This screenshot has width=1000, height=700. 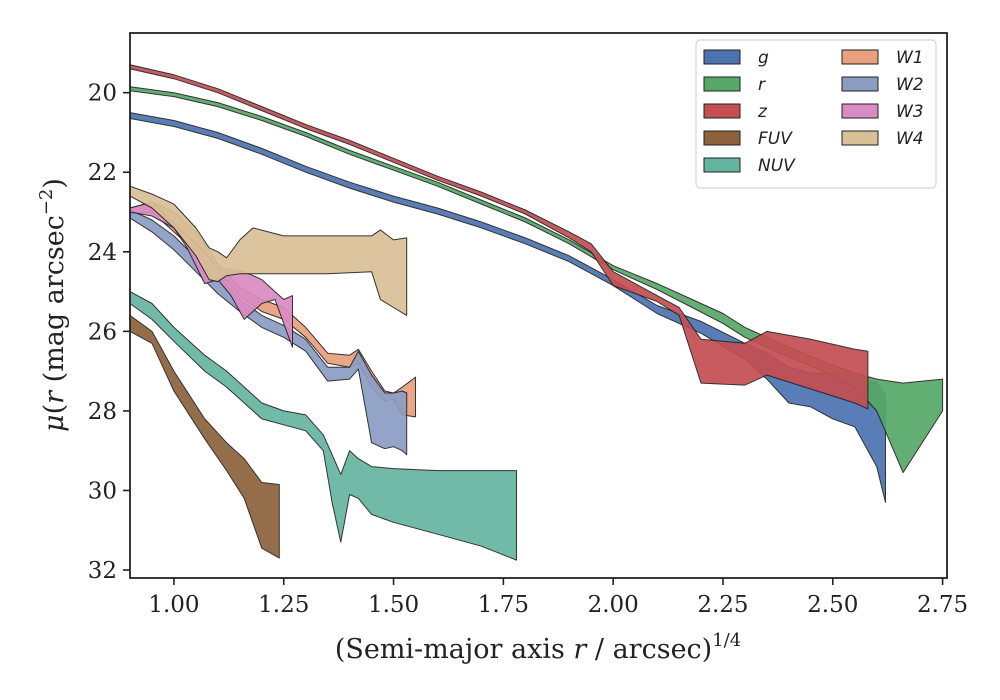 I want to click on legend-label-g: g, so click(x=763, y=58).